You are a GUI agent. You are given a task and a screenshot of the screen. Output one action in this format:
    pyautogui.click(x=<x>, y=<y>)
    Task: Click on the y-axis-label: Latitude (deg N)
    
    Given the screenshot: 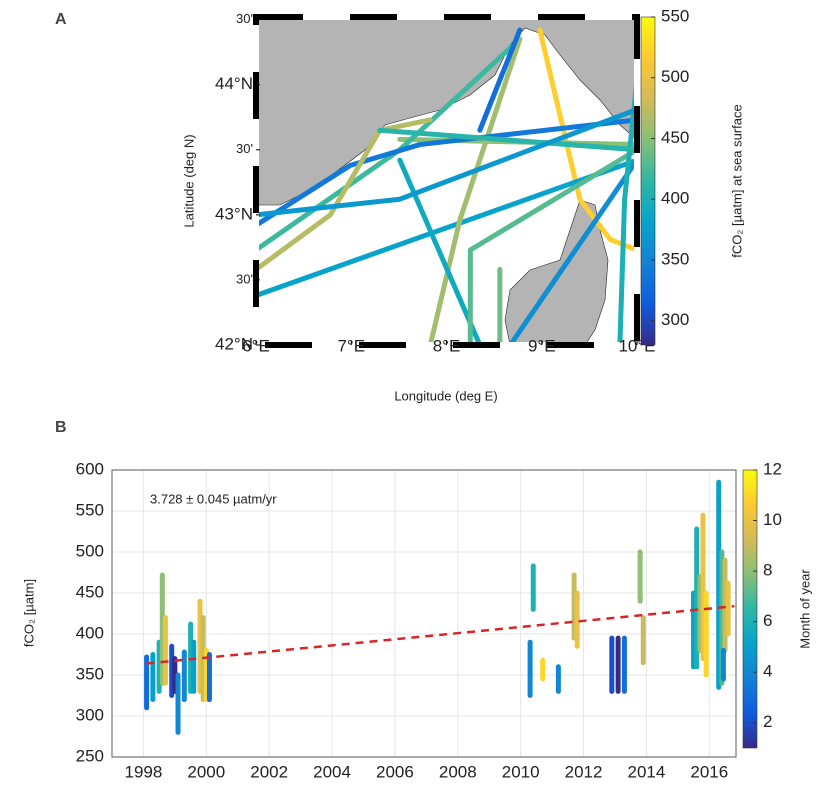 What is the action you would take?
    pyautogui.click(x=188, y=180)
    